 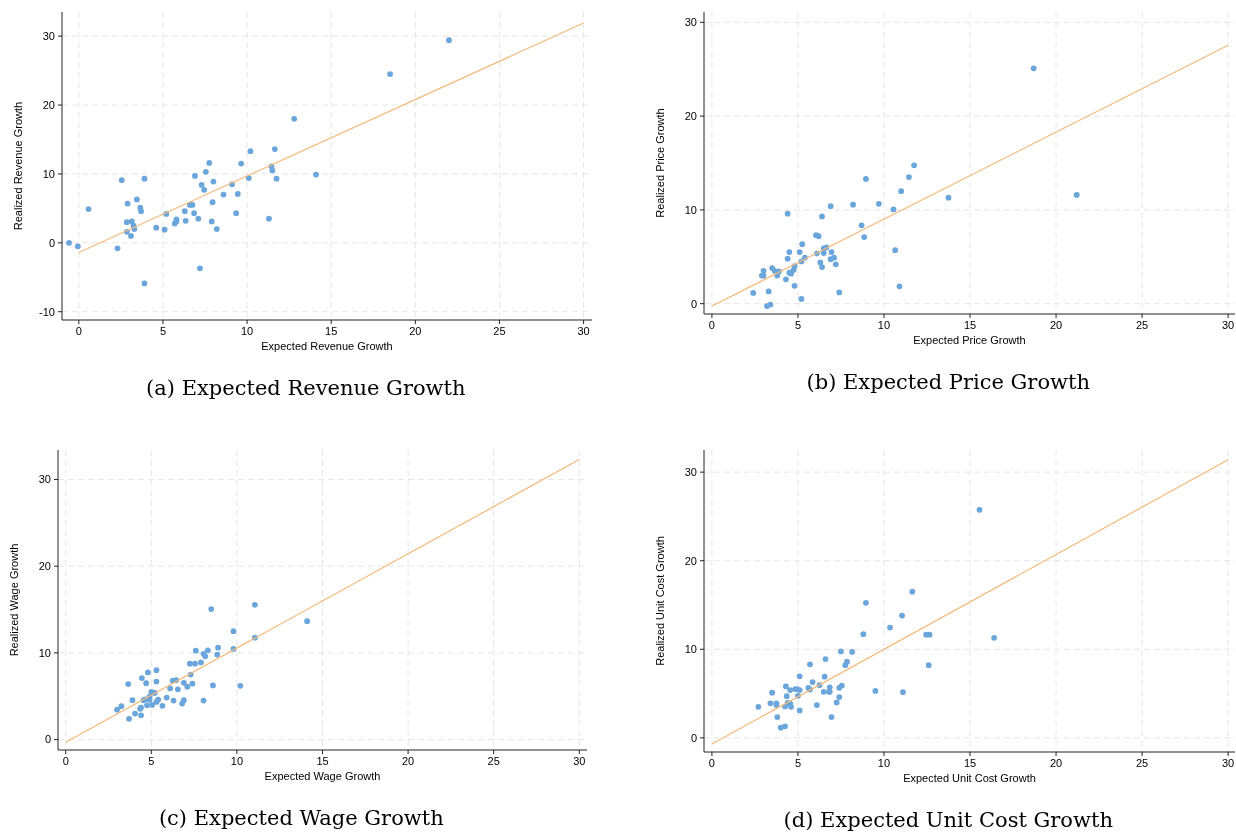 What do you see at coordinates (969, 340) in the screenshot?
I see `x-axis-title: Expected Price Growth` at bounding box center [969, 340].